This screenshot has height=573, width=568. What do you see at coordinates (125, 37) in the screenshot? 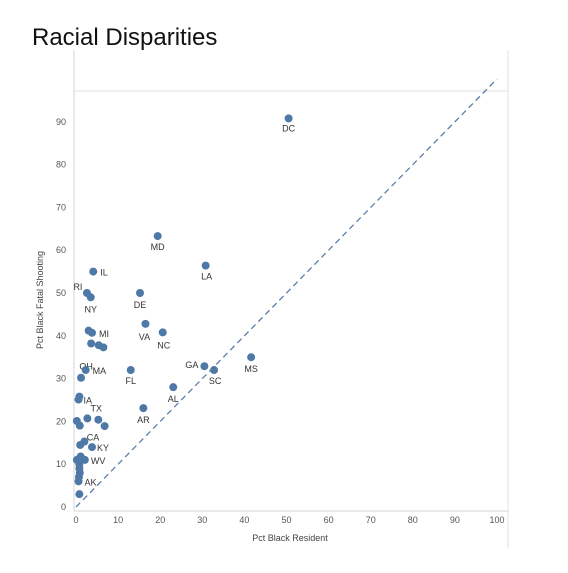
I see `chart-title: Racial Disparities` at bounding box center [125, 37].